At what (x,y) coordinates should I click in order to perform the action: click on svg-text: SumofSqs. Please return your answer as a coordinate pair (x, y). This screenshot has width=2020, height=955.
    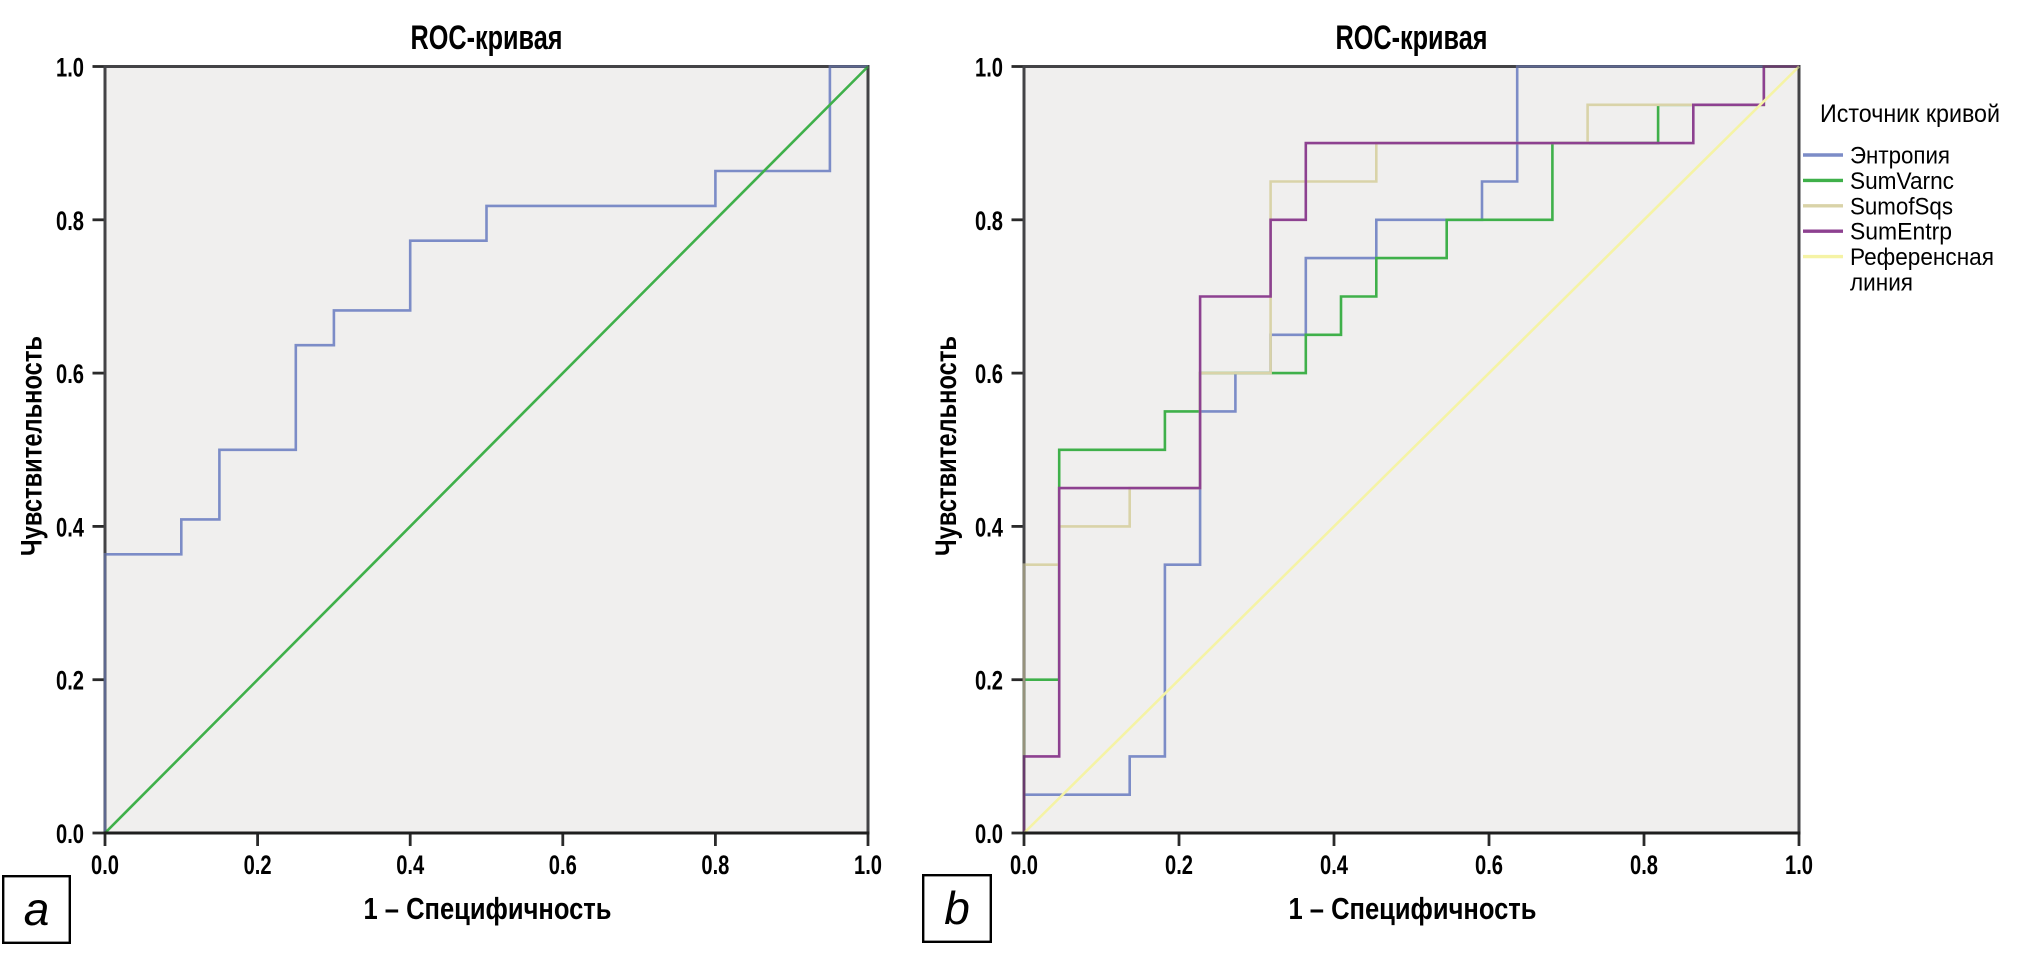
    Looking at the image, I should click on (1901, 206).